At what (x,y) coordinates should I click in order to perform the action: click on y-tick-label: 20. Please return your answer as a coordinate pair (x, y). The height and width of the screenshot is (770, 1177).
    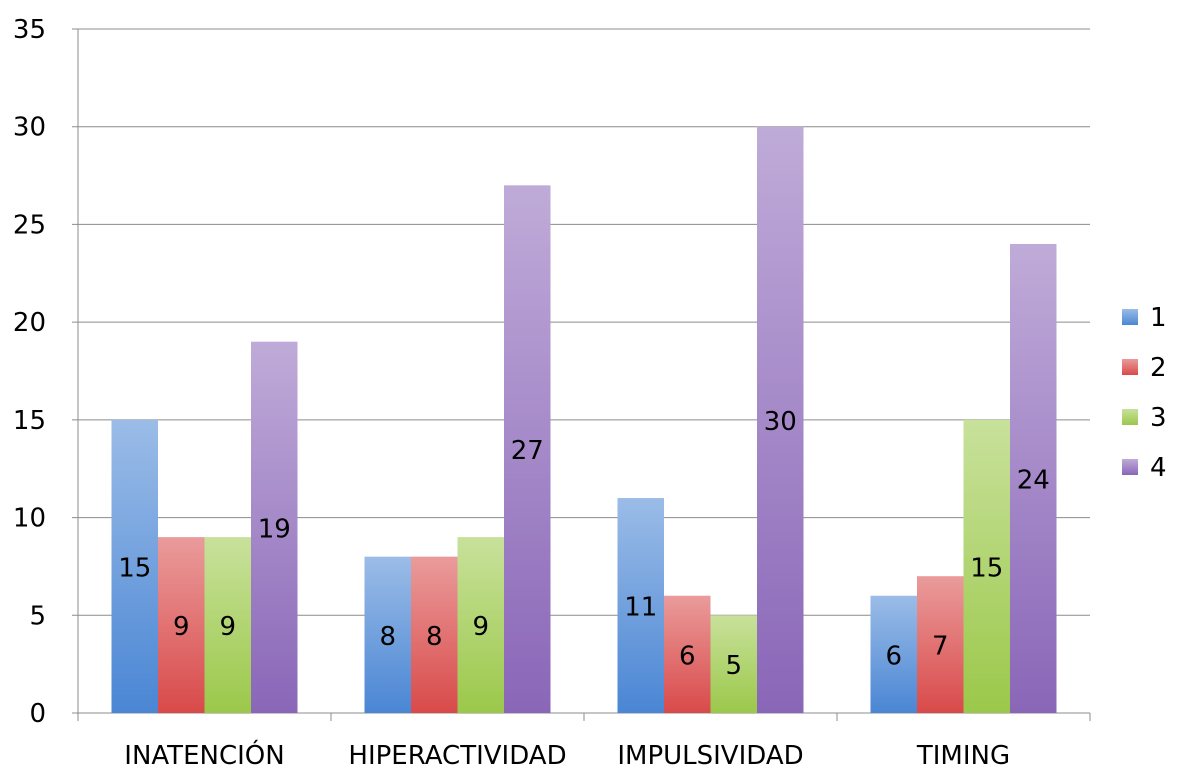
    Looking at the image, I should click on (29, 323).